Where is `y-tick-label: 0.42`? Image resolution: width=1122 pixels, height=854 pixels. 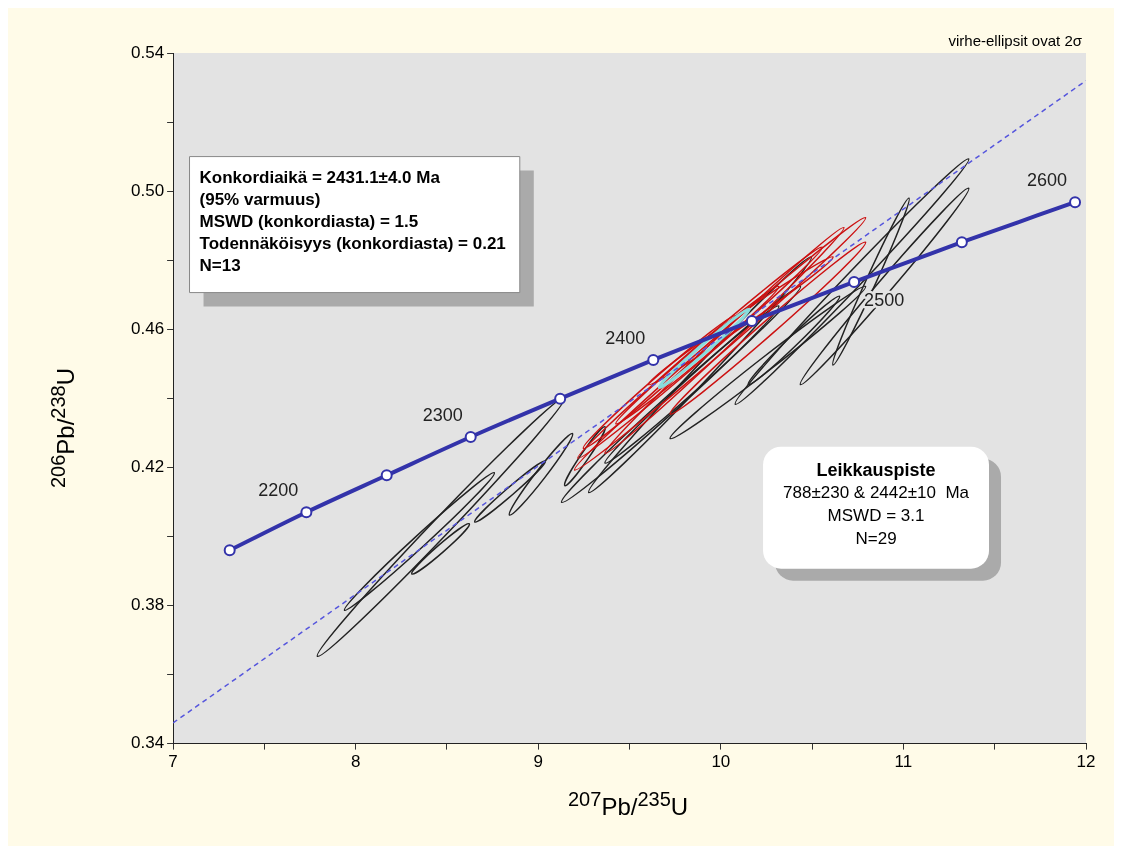 y-tick-label: 0.42 is located at coordinates (147, 467).